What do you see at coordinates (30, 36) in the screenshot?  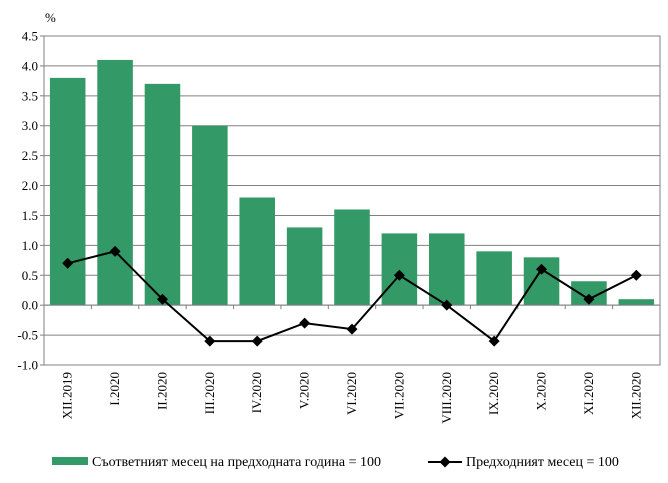 I see `y-tick-label: 4.5` at bounding box center [30, 36].